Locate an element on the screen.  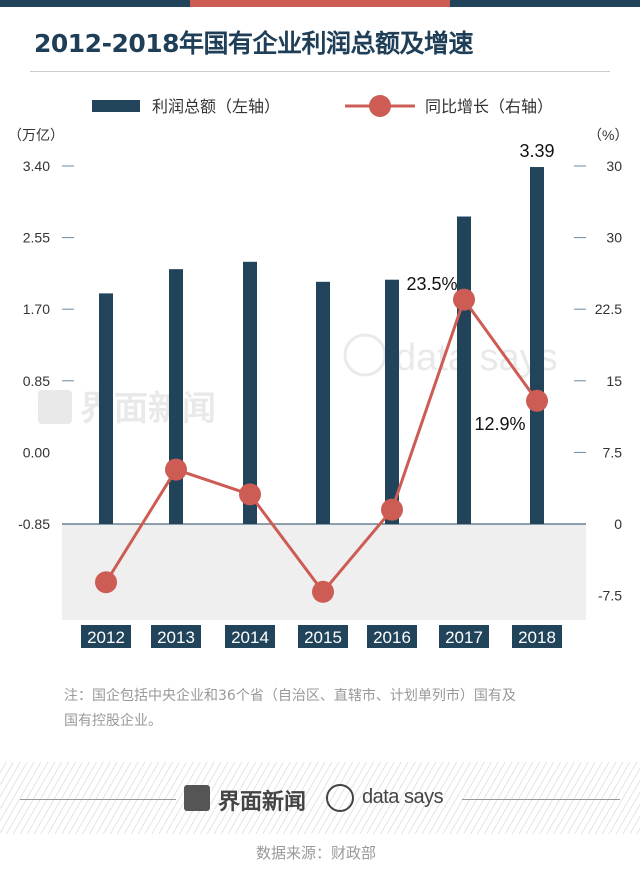
growth-point-2018 is located at coordinates (537, 400).